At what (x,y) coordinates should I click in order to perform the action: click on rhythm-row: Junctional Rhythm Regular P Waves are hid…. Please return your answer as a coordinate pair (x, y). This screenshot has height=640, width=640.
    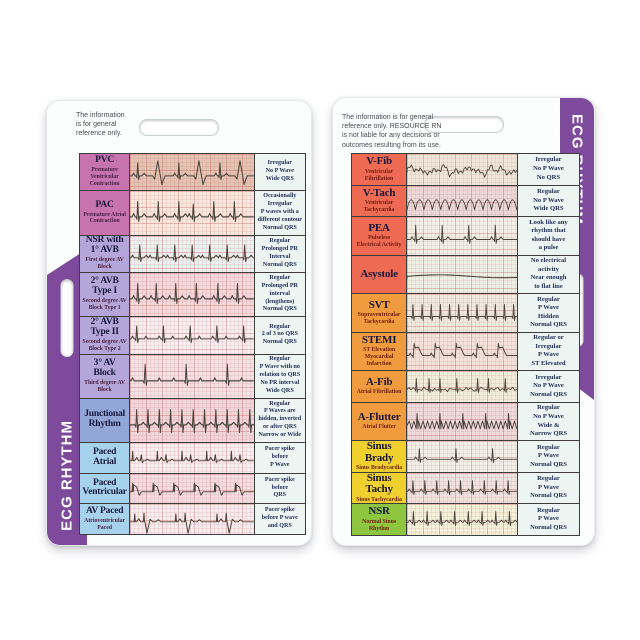
    Looking at the image, I should click on (192, 419).